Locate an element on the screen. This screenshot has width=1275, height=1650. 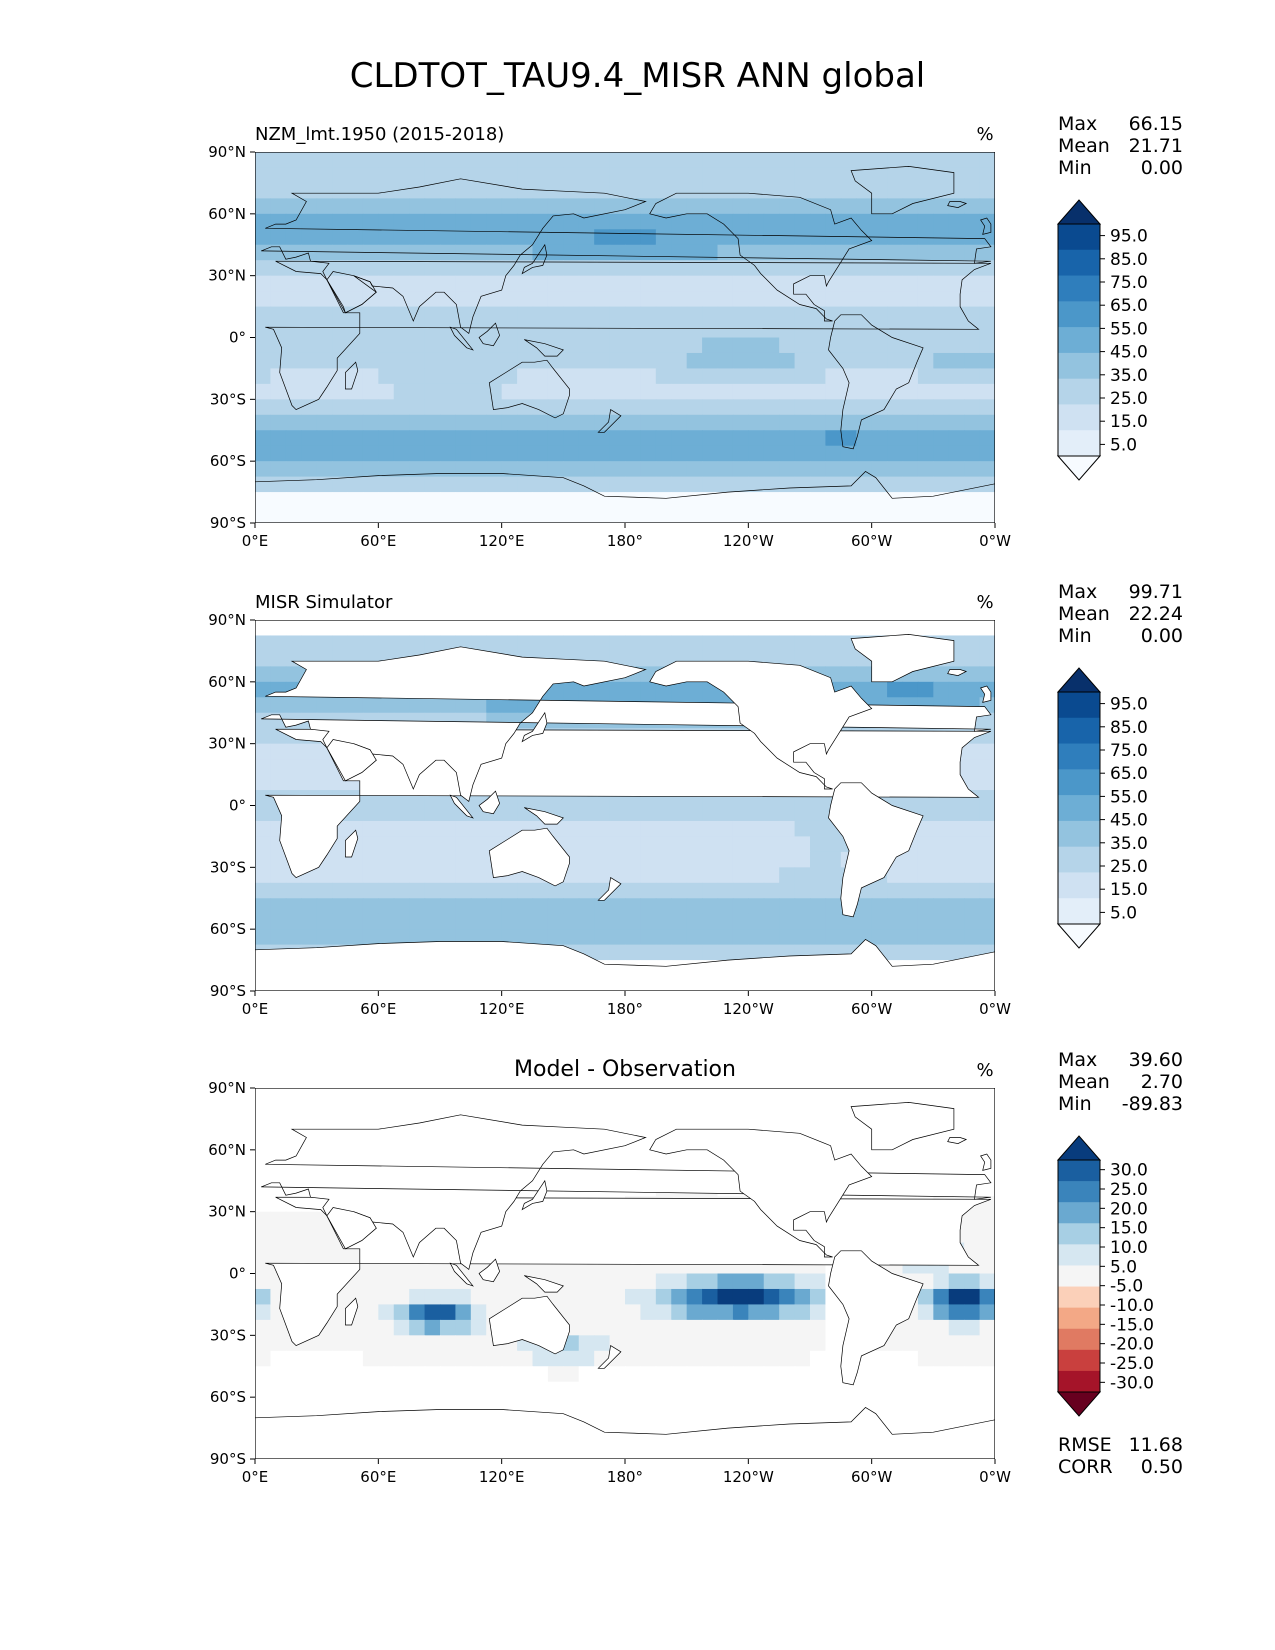
colorbar-tick-label: -20.0 is located at coordinates (1132, 1345).